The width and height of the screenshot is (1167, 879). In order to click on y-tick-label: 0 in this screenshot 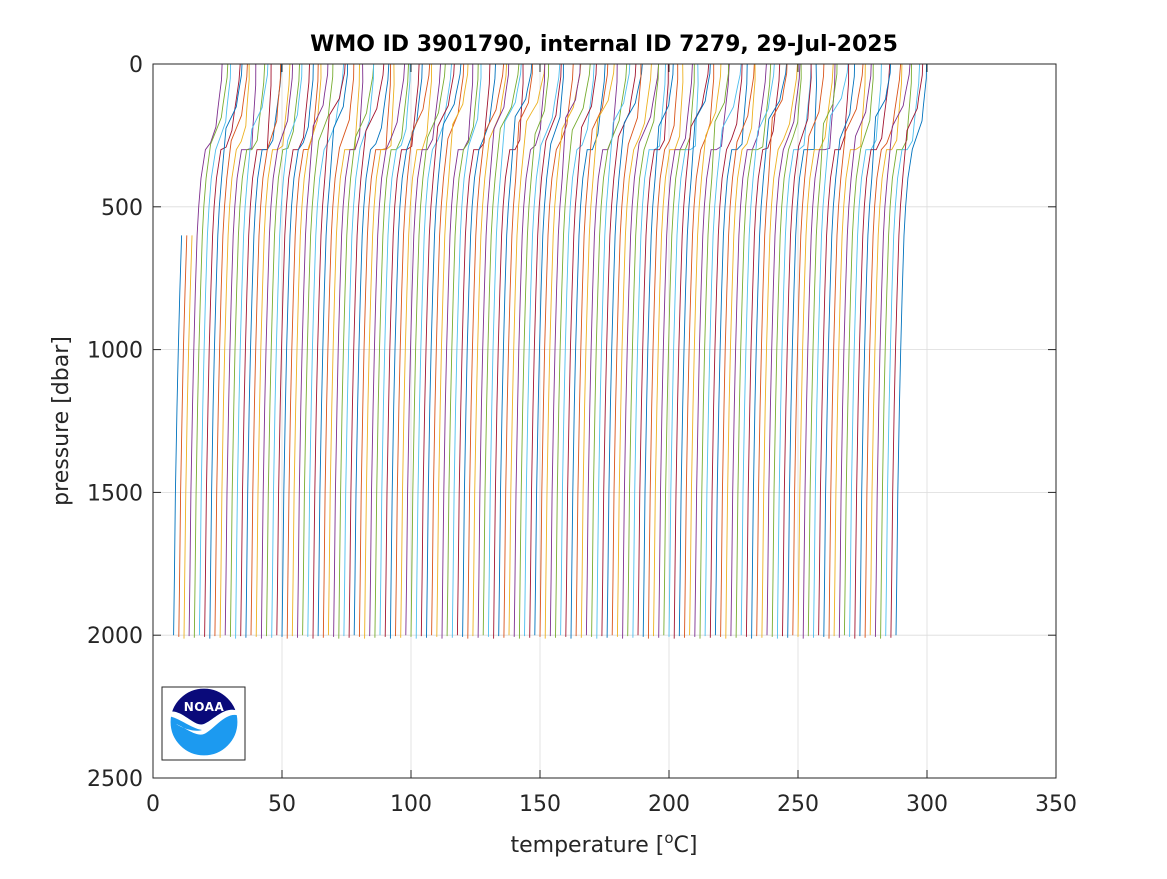, I will do `click(136, 65)`.